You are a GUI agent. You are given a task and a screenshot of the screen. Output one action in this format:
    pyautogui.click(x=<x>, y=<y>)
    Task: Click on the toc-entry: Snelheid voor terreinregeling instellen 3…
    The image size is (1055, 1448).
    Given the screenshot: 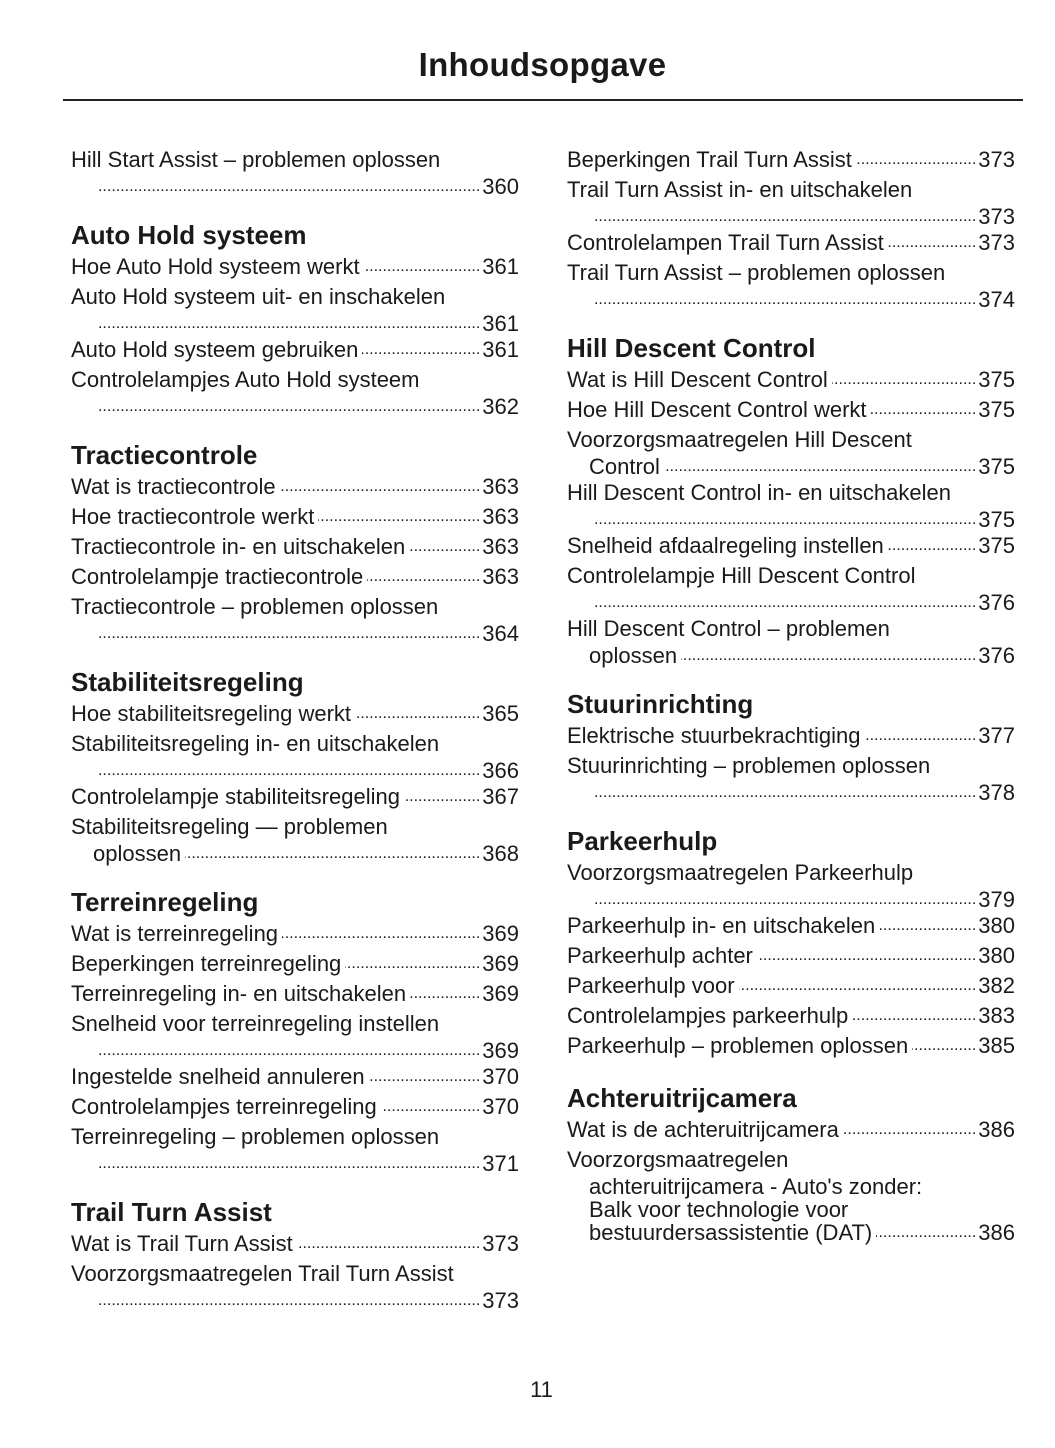 What is the action you would take?
    pyautogui.click(x=295, y=1035)
    